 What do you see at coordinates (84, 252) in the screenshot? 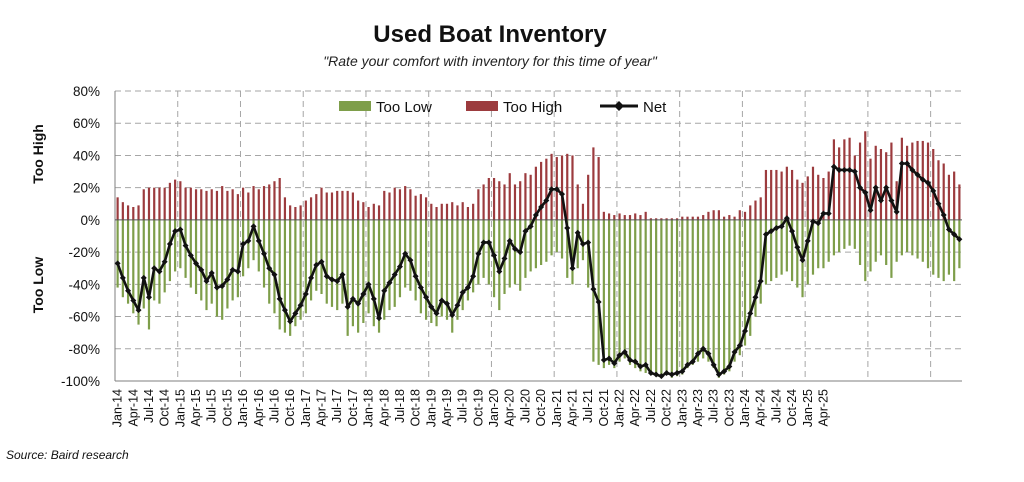
I see `y-tick-label: -20%` at bounding box center [84, 252].